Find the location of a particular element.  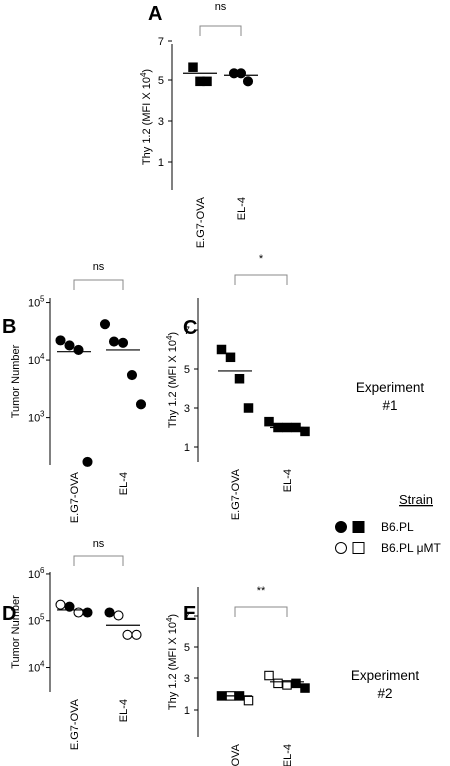

legend-title: Strain is located at coordinates (416, 499).